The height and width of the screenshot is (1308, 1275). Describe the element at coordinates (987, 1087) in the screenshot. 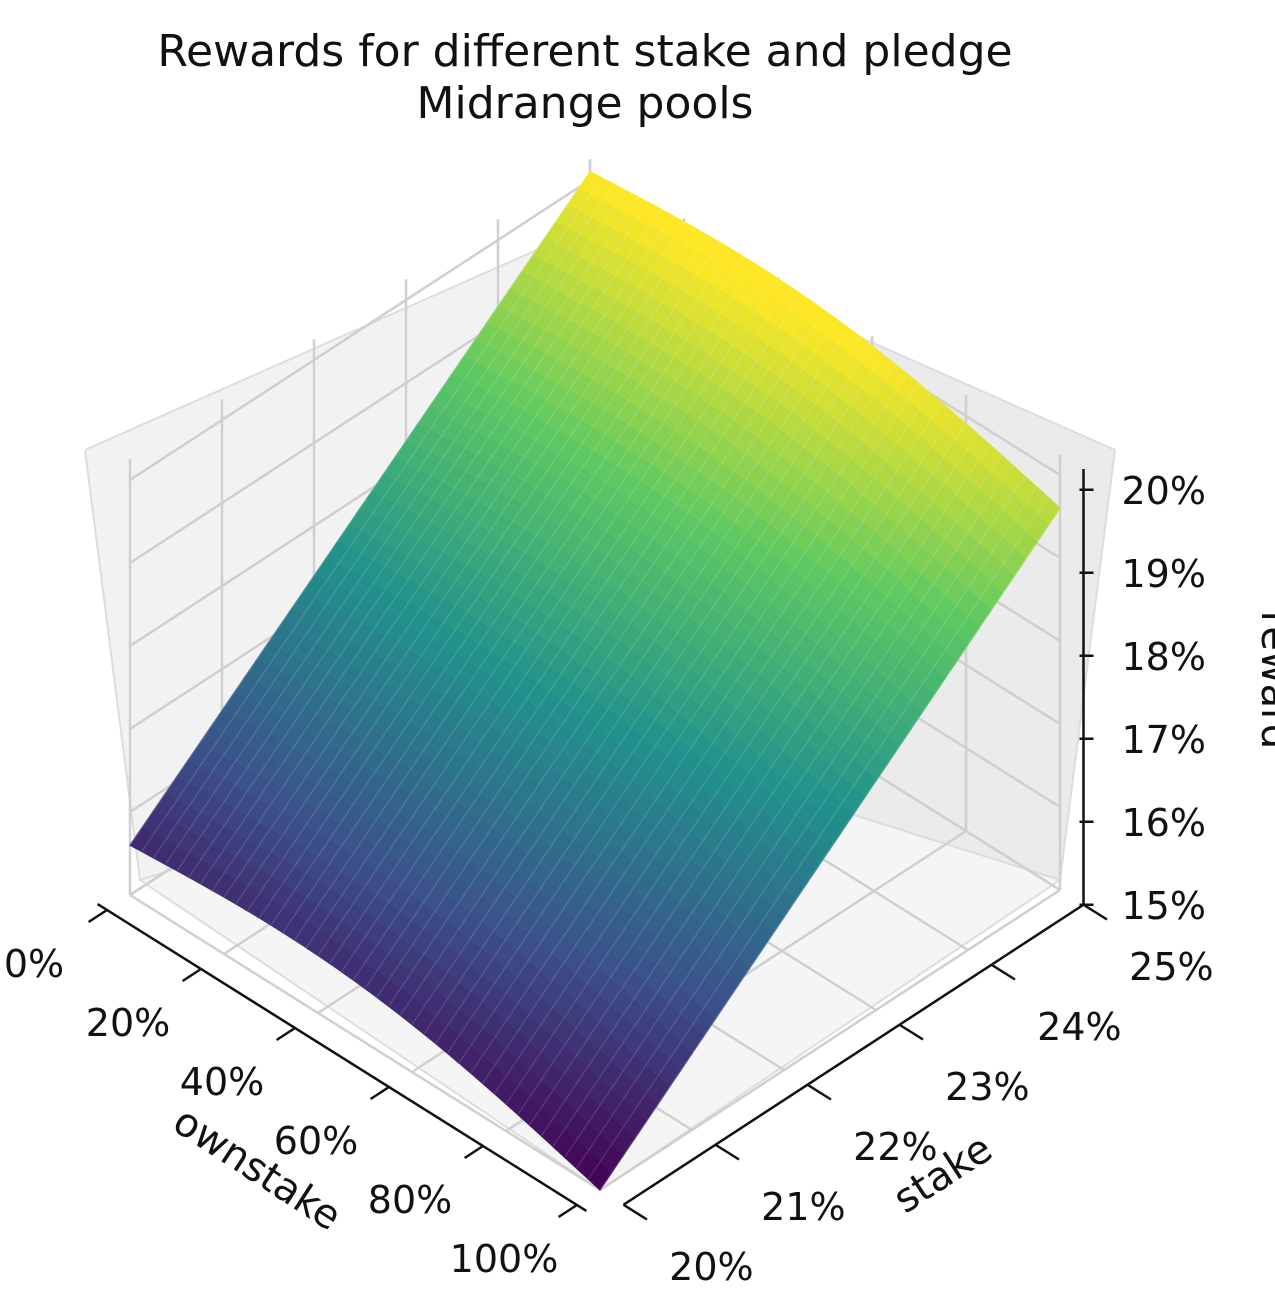

I see `y-tick-label: 23%` at that location.